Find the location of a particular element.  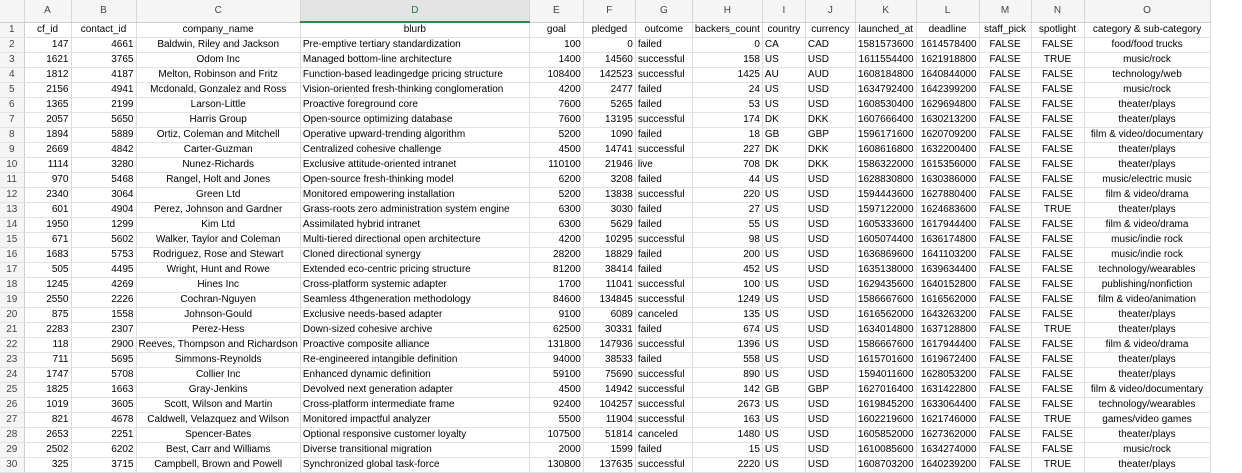

column-header-o: O is located at coordinates (1147, 11).